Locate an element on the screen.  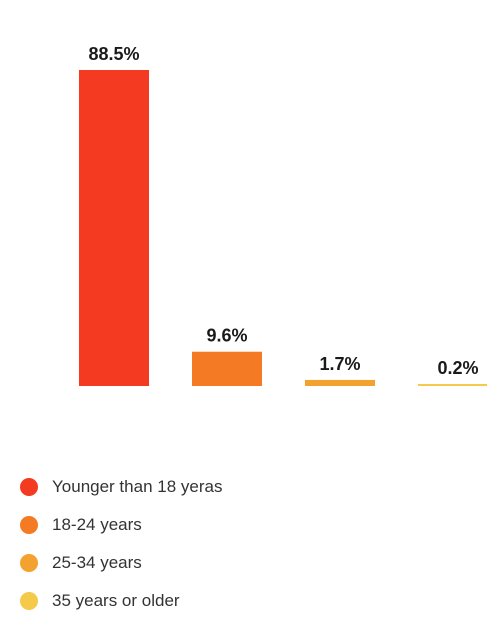
legend-item: 25-34 years is located at coordinates (121, 563).